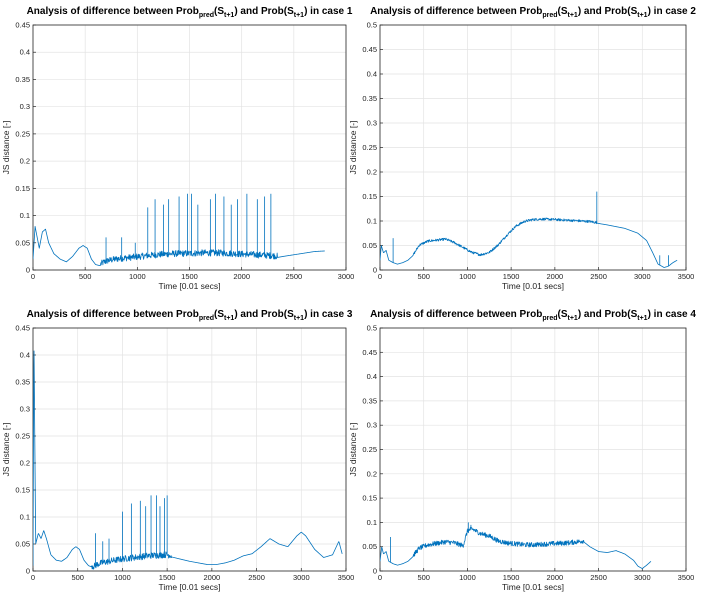 Image resolution: width=706 pixels, height=609 pixels. I want to click on y-tick-label: 0.5, so click(372, 25).